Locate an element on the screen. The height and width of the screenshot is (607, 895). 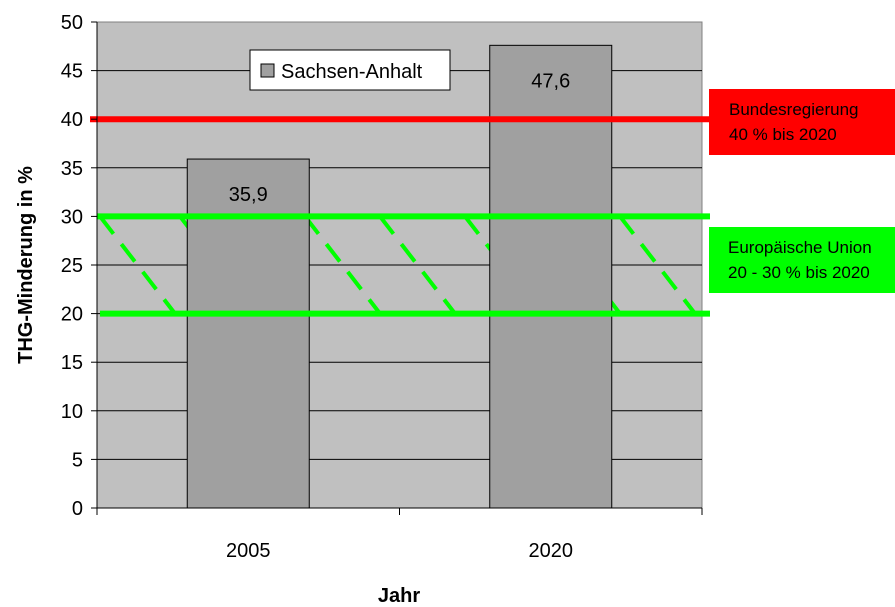
y-tick-label: 15 is located at coordinates (72, 363).